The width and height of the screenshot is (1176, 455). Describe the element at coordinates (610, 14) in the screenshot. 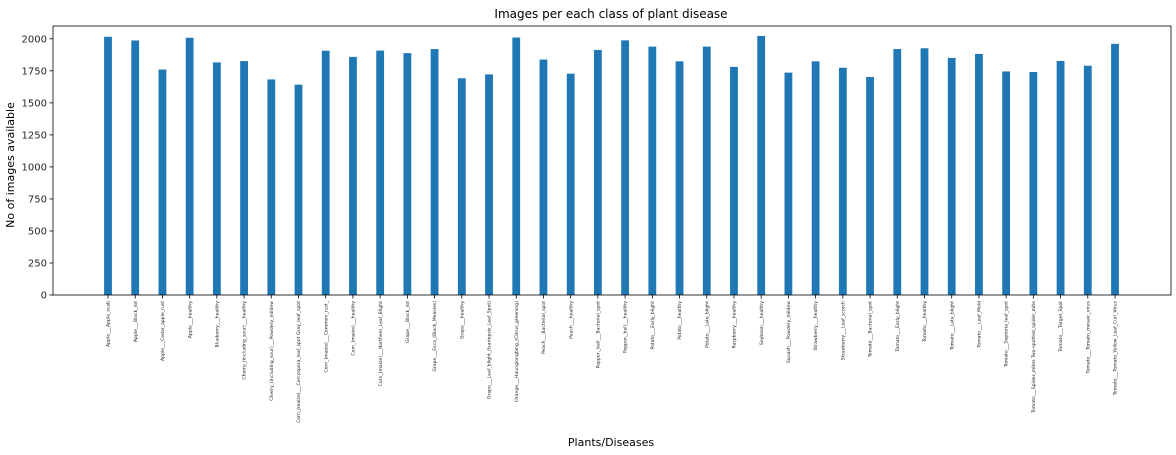

I see `chart-title: Images per each class of plant disease` at that location.